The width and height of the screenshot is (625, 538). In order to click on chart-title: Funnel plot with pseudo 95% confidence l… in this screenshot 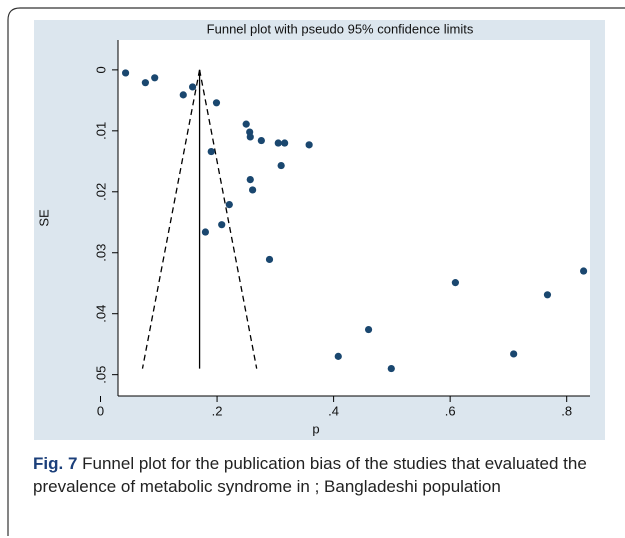, I will do `click(340, 28)`.